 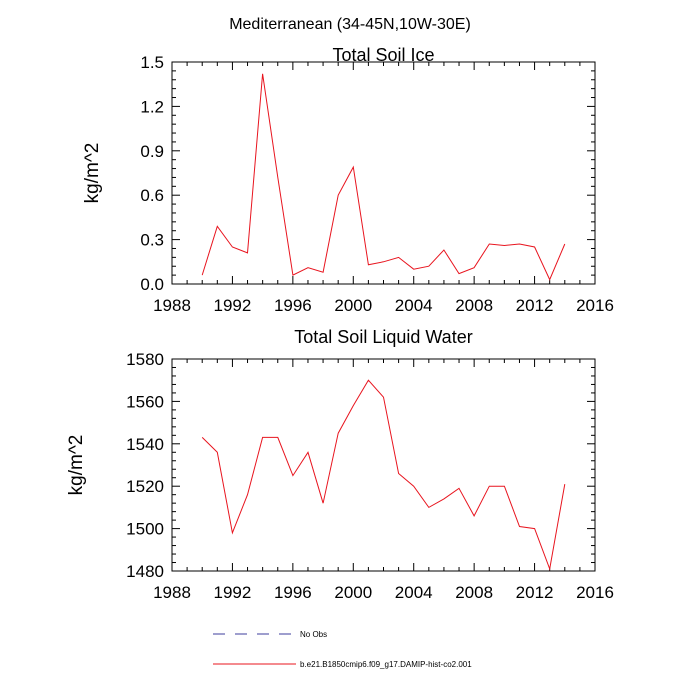 What do you see at coordinates (145, 359) in the screenshot?
I see `y-tick-label: 1580` at bounding box center [145, 359].